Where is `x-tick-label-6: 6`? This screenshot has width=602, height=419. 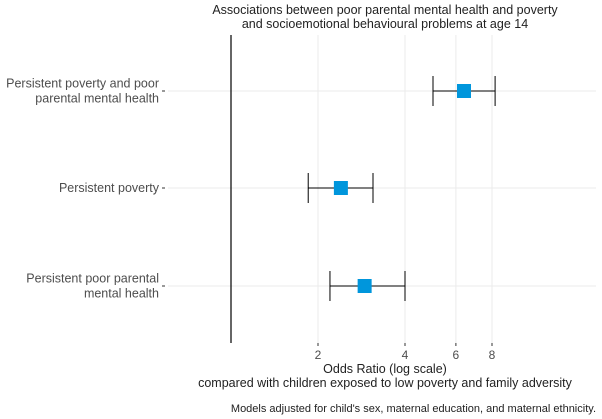 x-tick-label-6: 6 is located at coordinates (456, 355).